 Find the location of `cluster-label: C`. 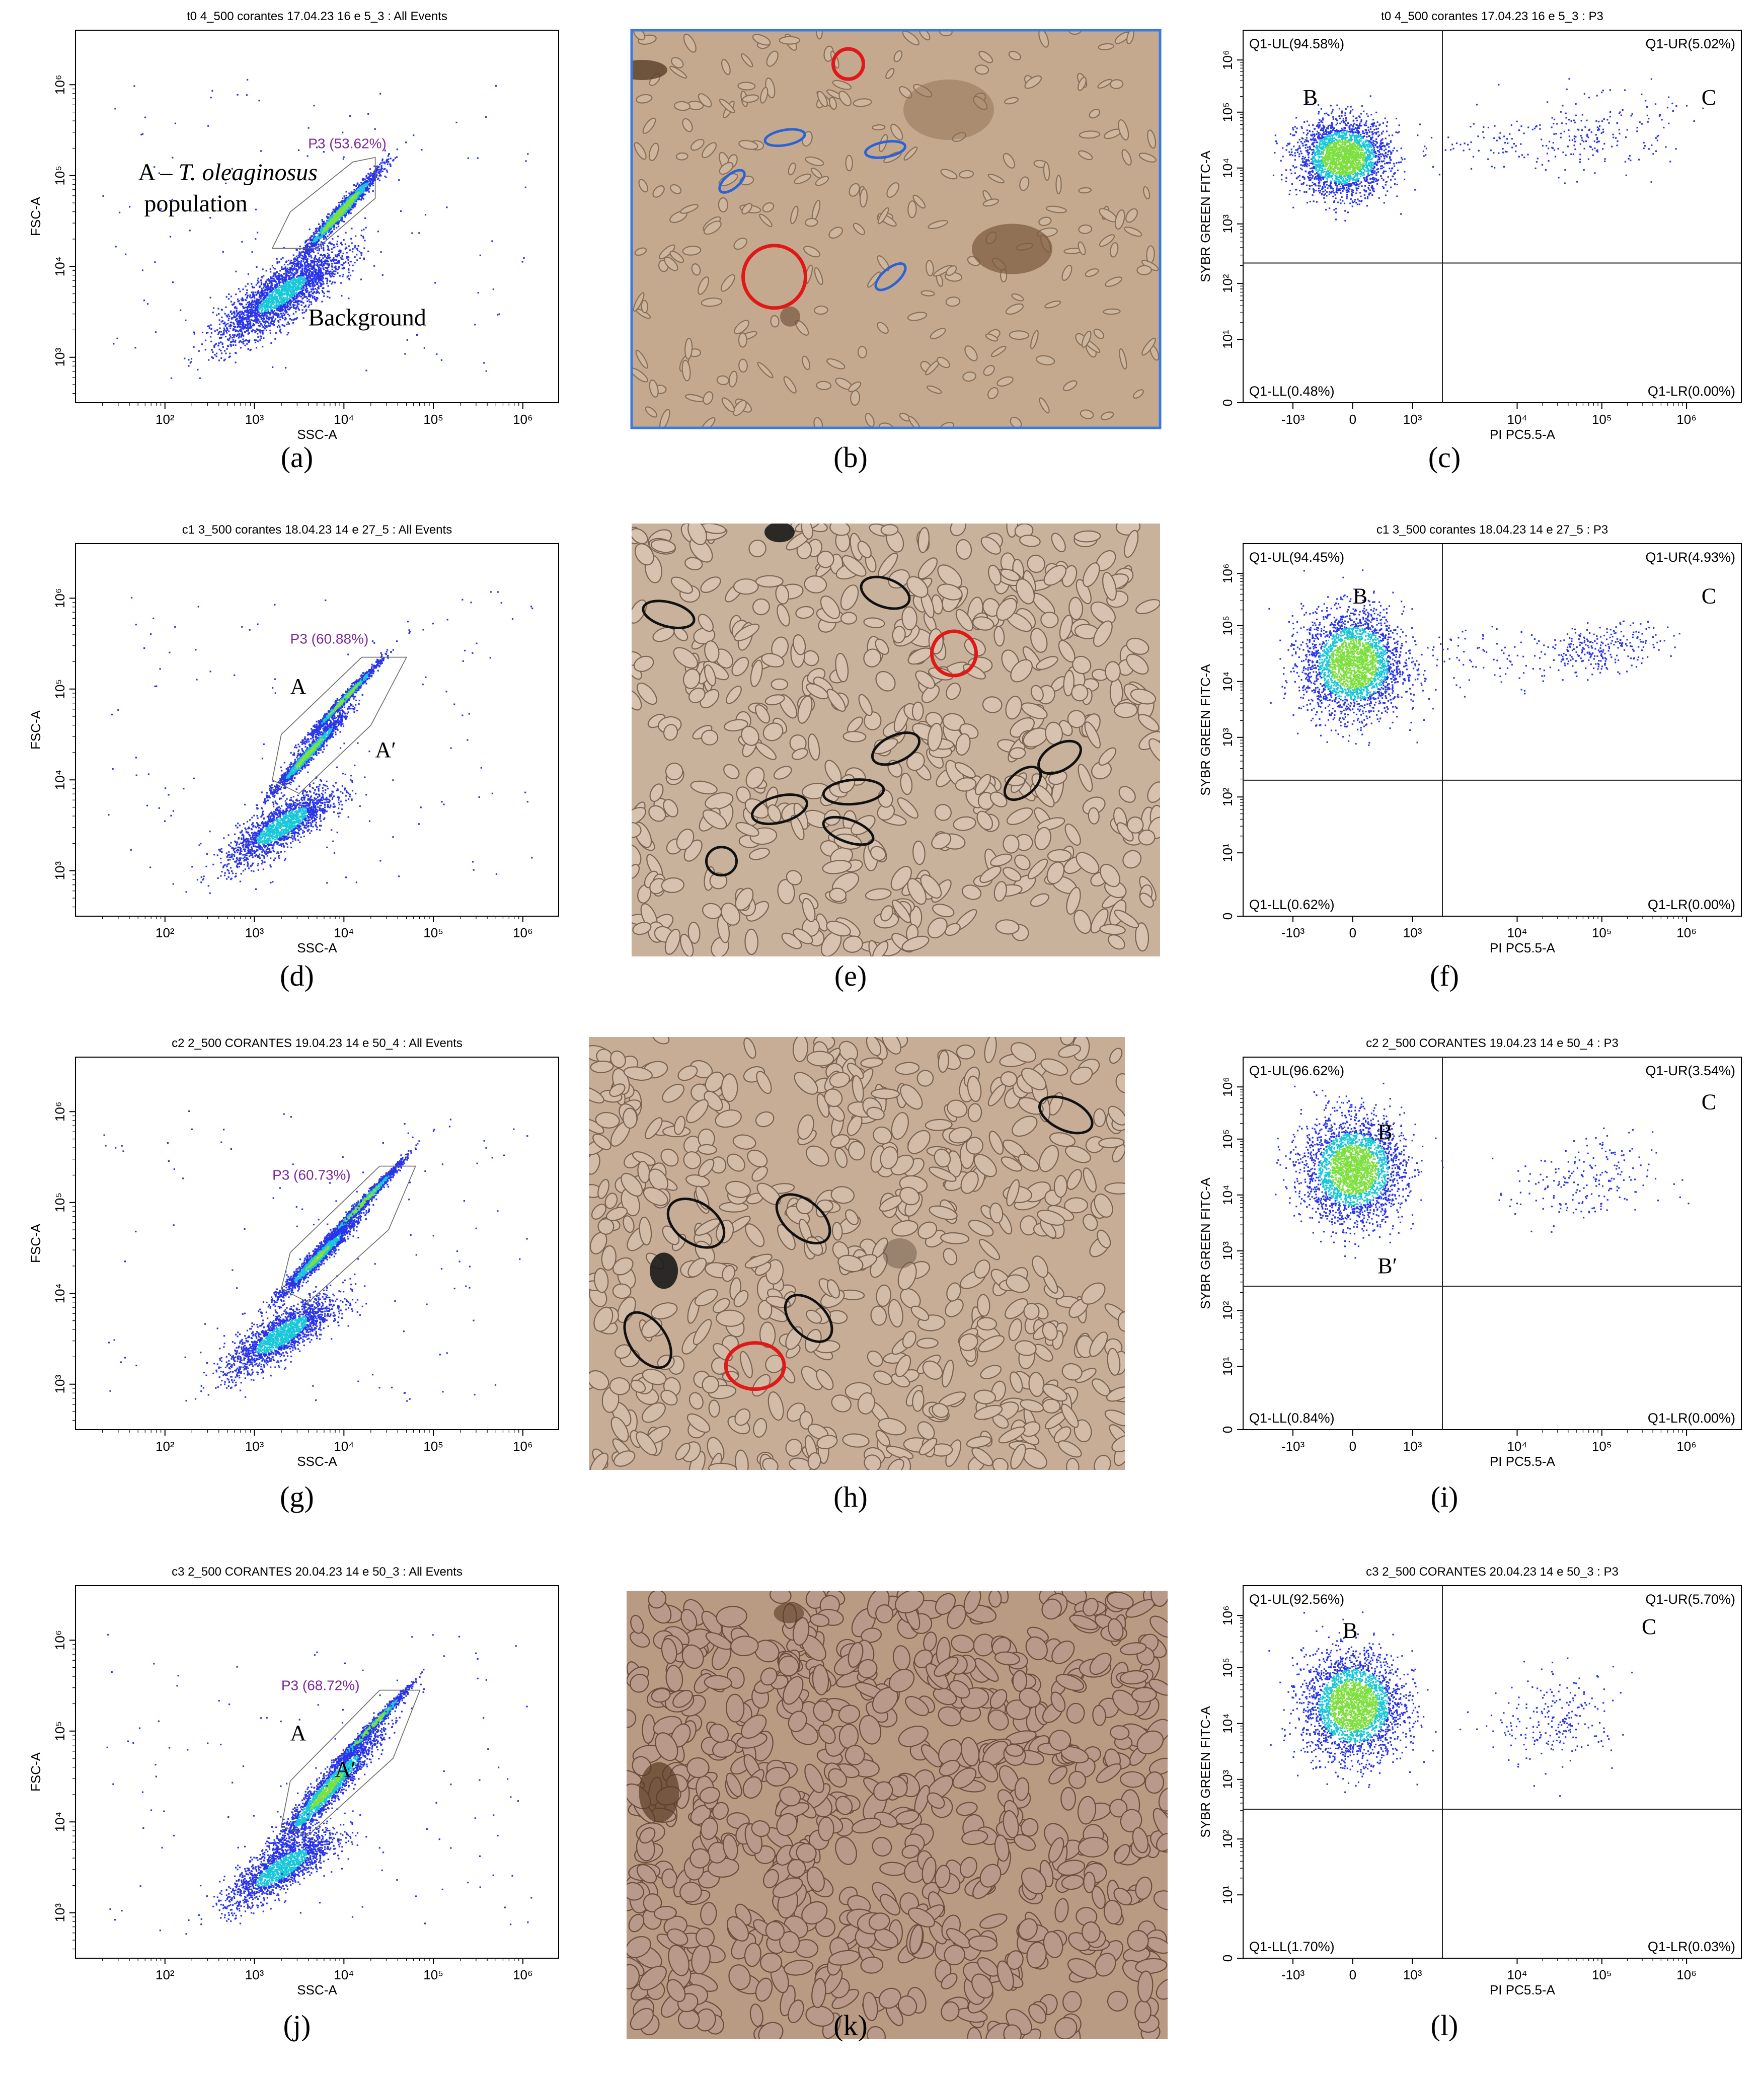

cluster-label: C is located at coordinates (1709, 97).